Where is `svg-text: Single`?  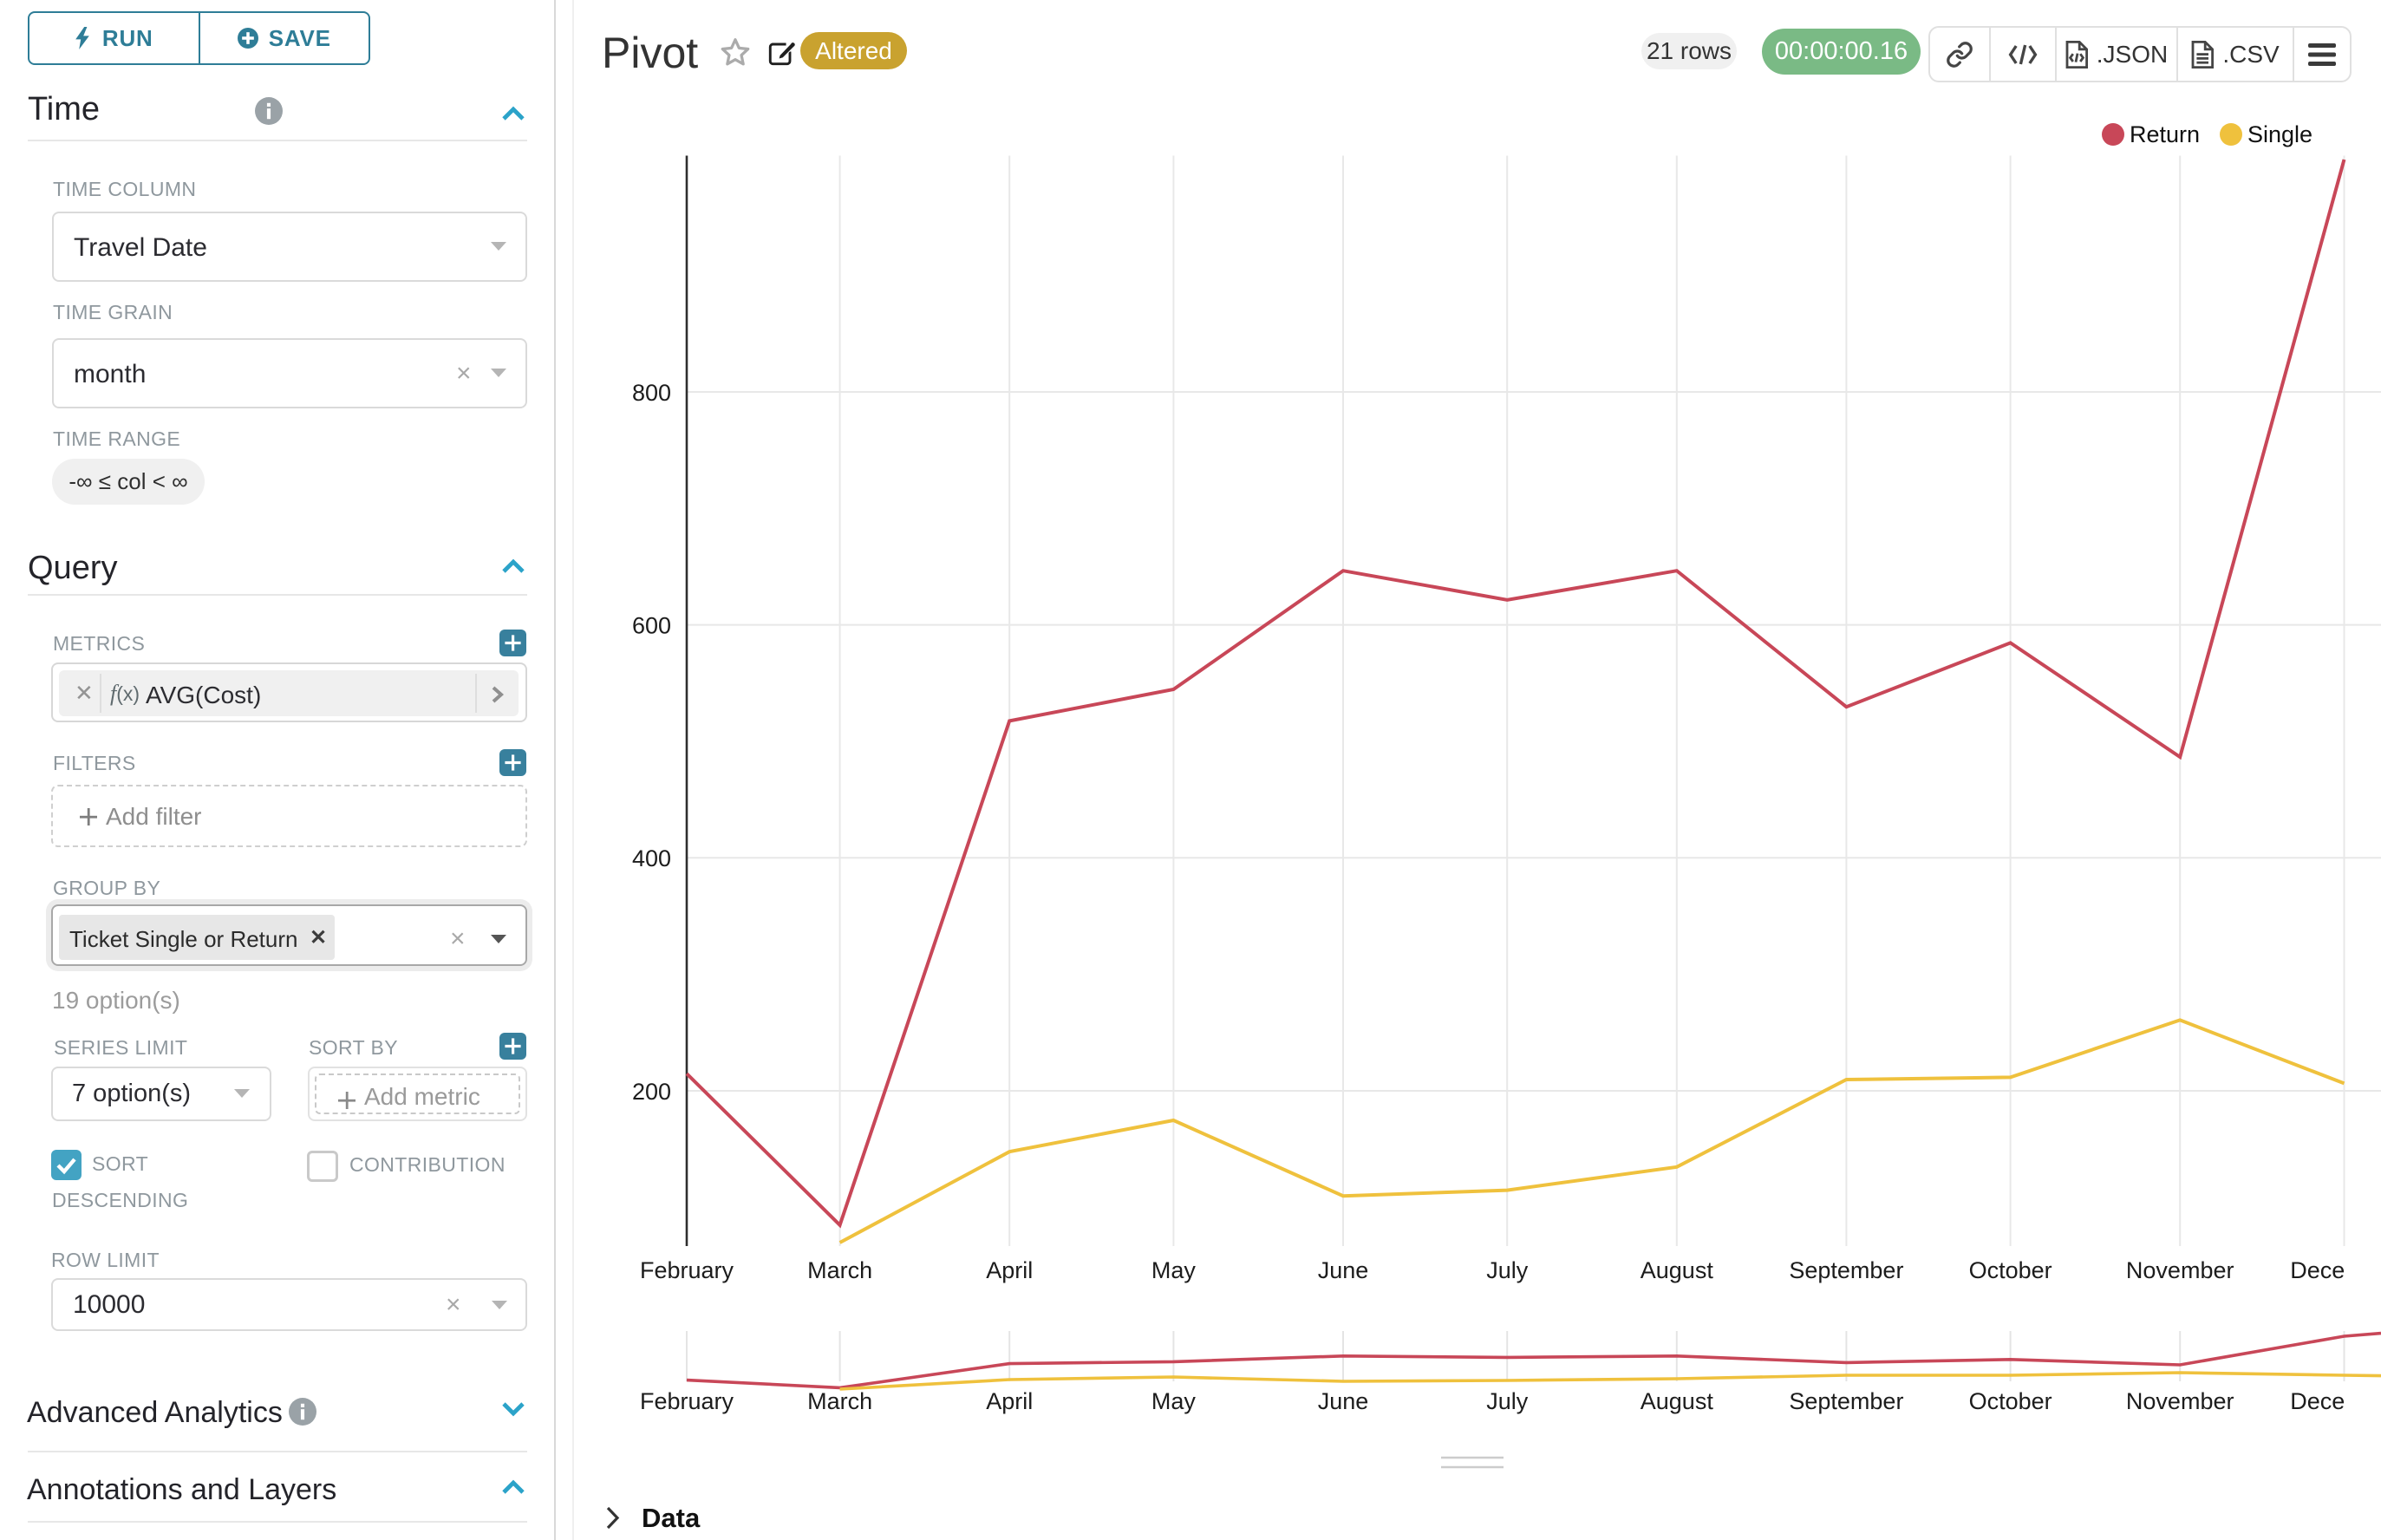
svg-text: Single is located at coordinates (2280, 134).